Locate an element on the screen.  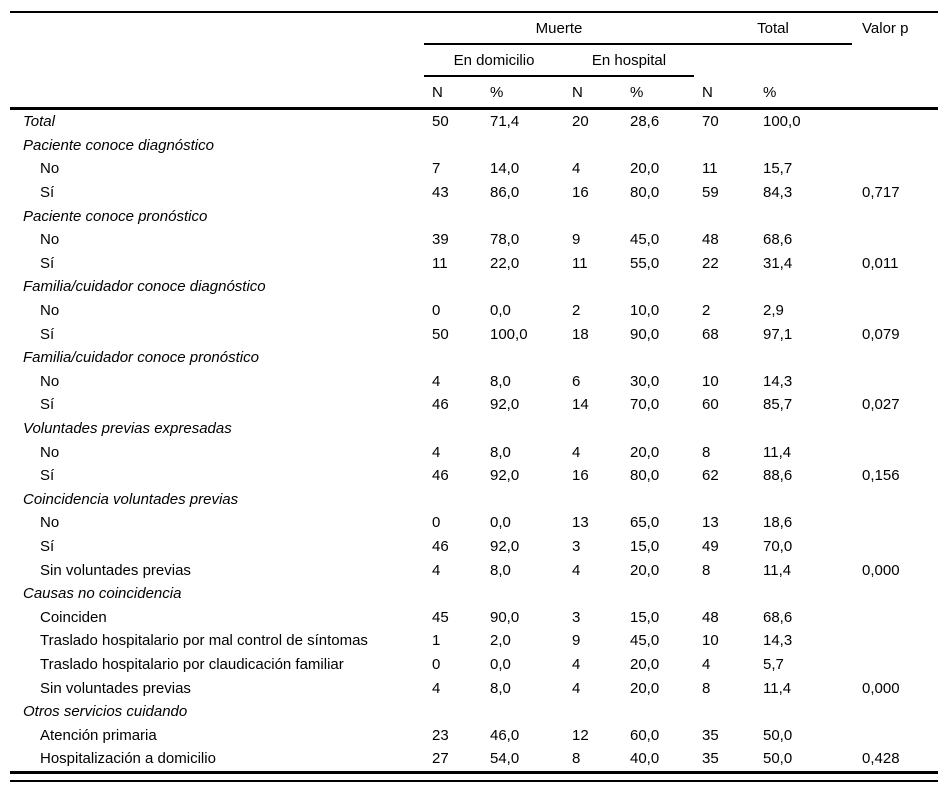
cell-n-total: 62 is located at coordinates (710, 476).